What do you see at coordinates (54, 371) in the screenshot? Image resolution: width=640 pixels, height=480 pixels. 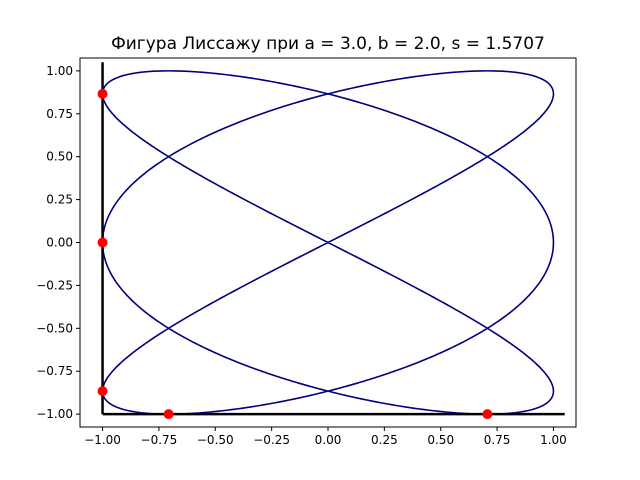 I see `y-tick-label: −0.75` at bounding box center [54, 371].